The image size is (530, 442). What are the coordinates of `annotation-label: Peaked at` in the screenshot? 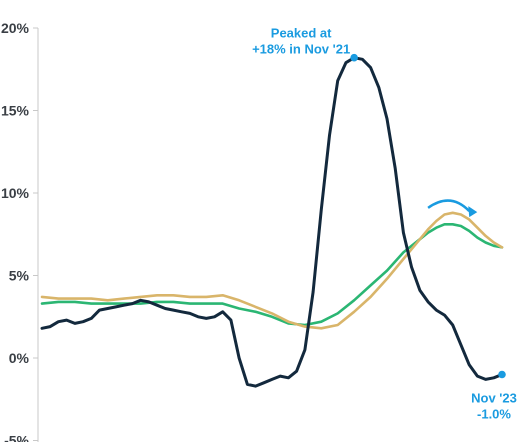 It's located at (301, 33).